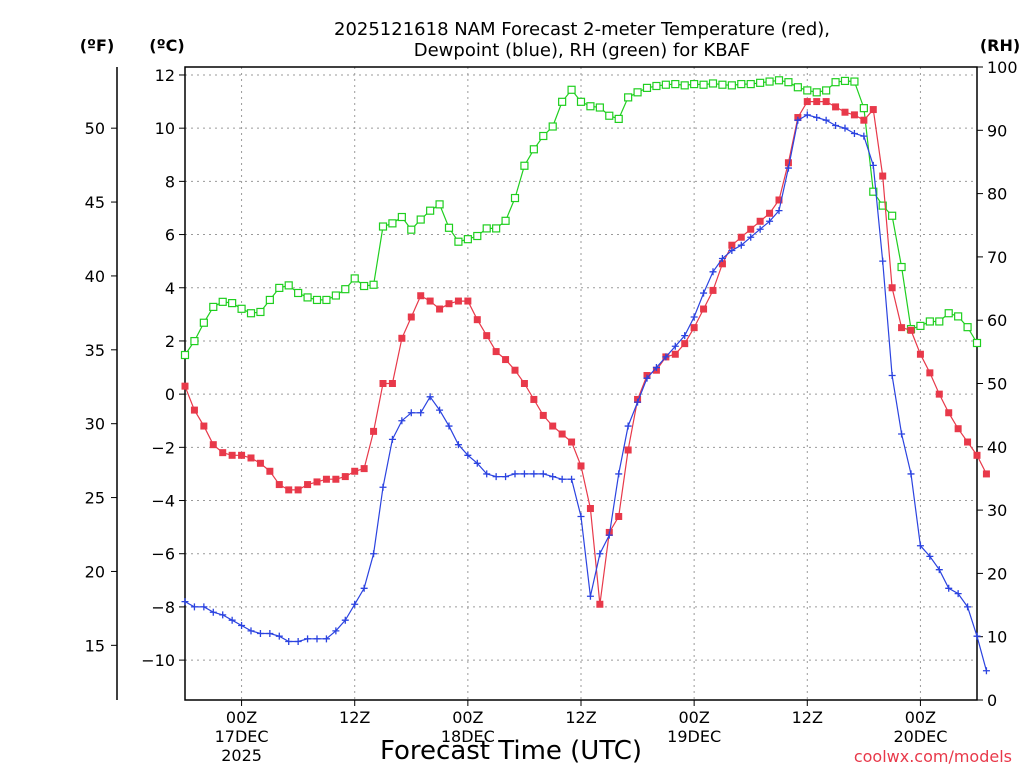 Image resolution: width=1024 pixels, height=768 pixels. What do you see at coordinates (165, 75) in the screenshot?
I see `celsius-tick-label: 12` at bounding box center [165, 75].